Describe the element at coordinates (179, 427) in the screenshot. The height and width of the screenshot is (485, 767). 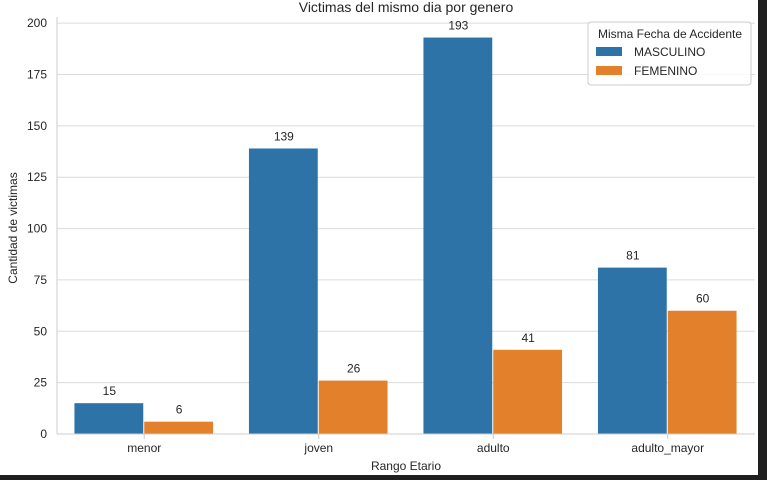
I see `bar-femenino-menor` at that location.